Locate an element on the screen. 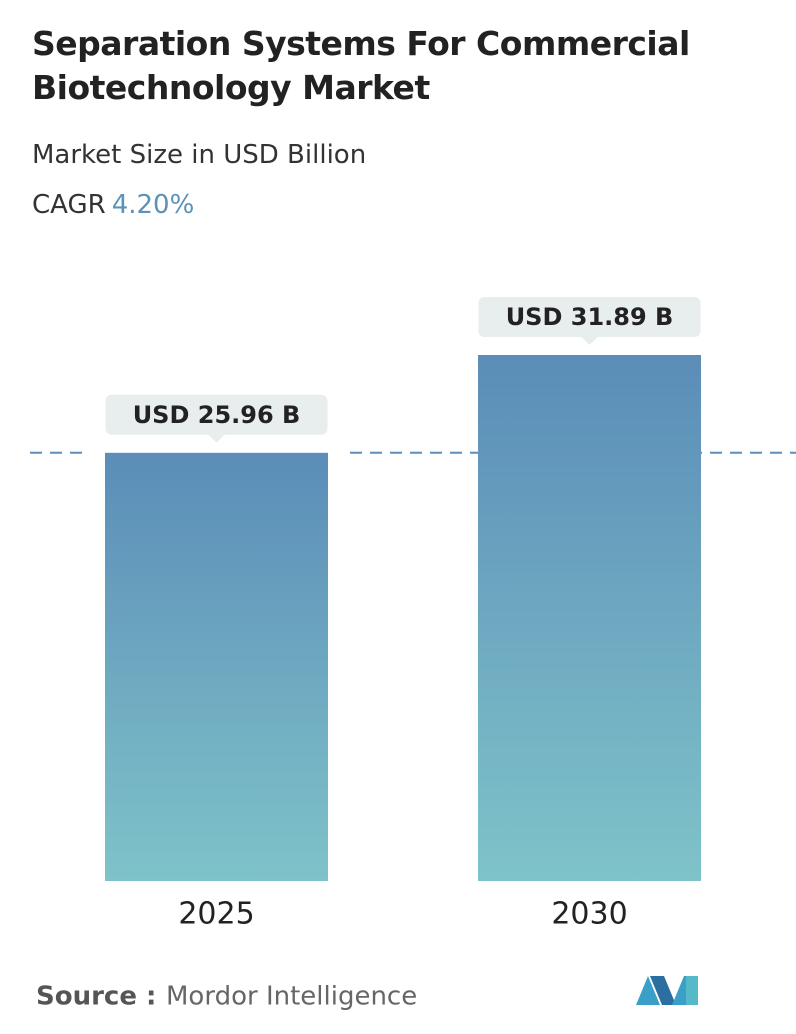 The height and width of the screenshot is (1034, 796). value-label: USD 25.96 B is located at coordinates (217, 415).